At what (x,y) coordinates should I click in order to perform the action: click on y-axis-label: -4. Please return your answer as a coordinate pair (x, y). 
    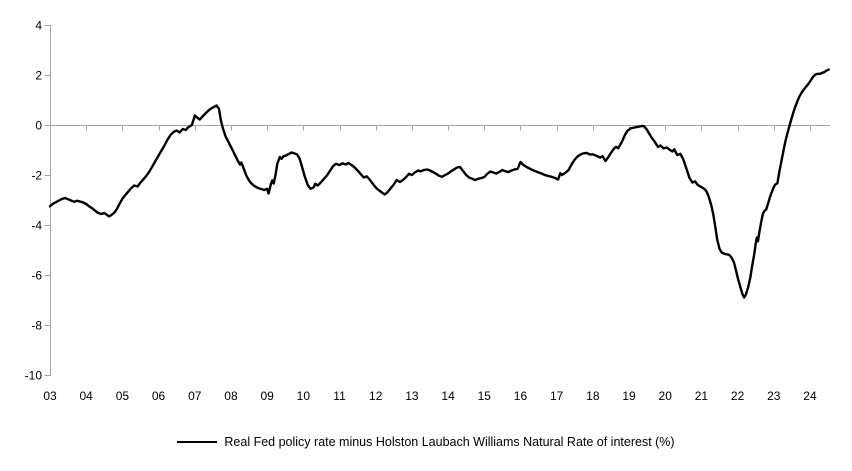
    Looking at the image, I should click on (36, 226).